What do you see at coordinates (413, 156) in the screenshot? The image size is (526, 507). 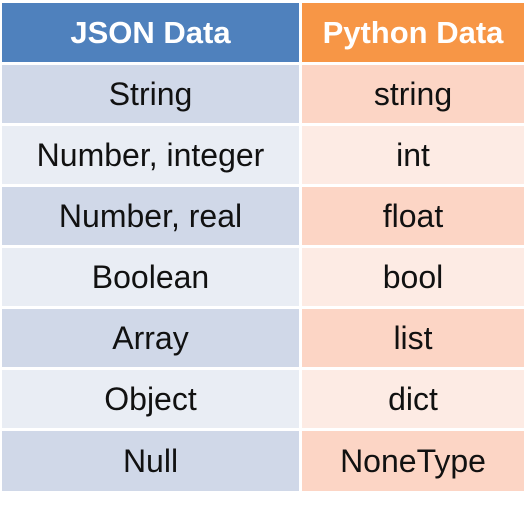 I see `python-type-cell: int` at bounding box center [413, 156].